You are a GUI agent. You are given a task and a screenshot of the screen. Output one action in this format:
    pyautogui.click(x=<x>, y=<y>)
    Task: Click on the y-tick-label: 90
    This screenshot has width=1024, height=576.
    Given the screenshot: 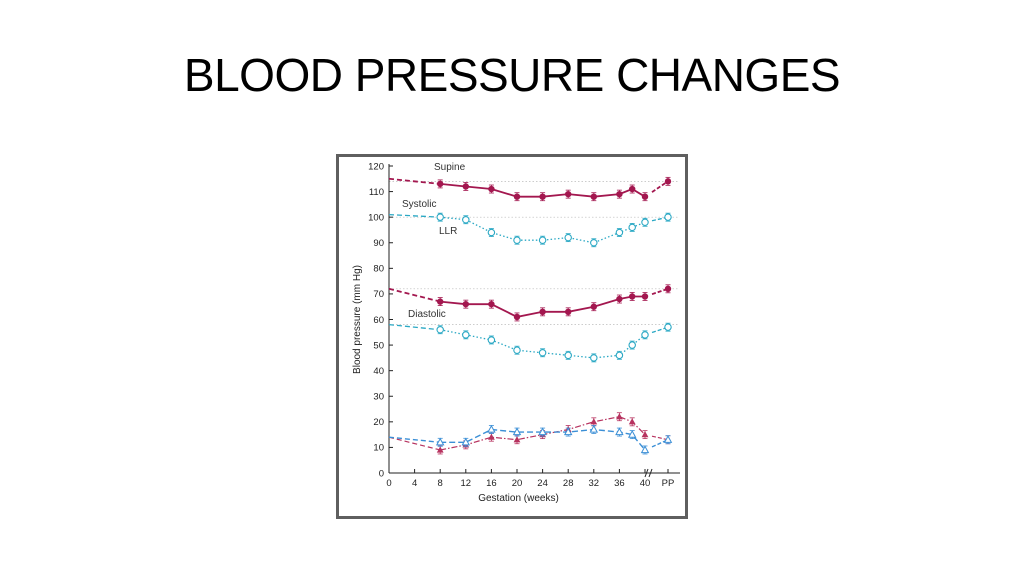 What is the action you would take?
    pyautogui.click(x=378, y=243)
    